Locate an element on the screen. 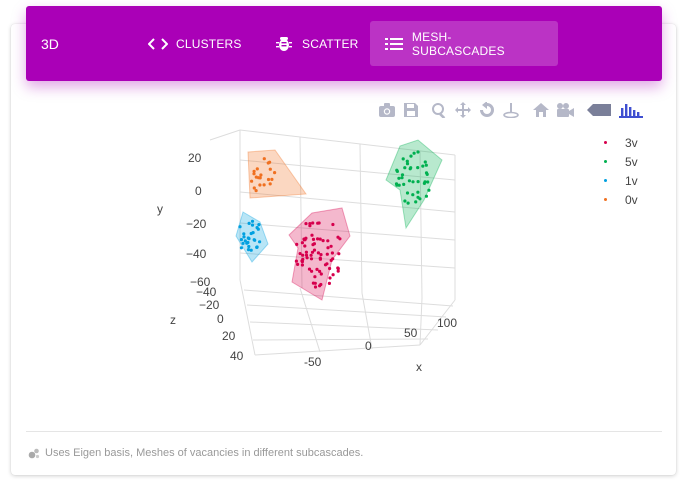  tab-clusters: CLUSTERS is located at coordinates (195, 43).